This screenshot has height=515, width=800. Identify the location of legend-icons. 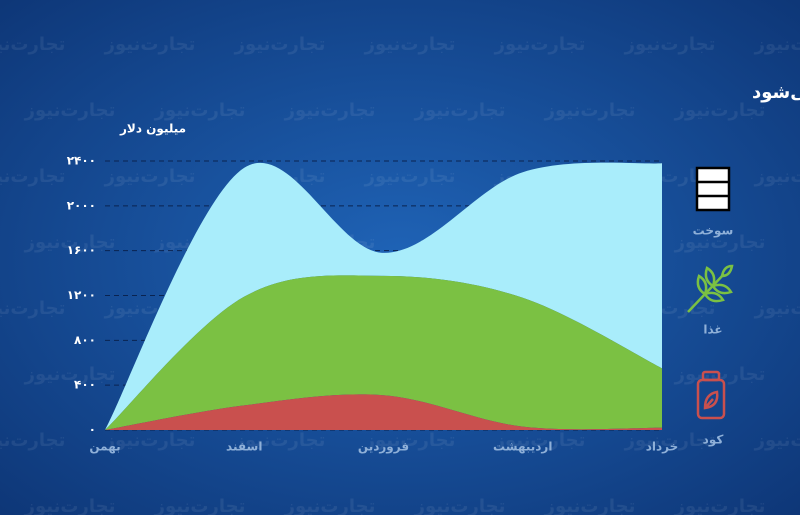
(710, 293).